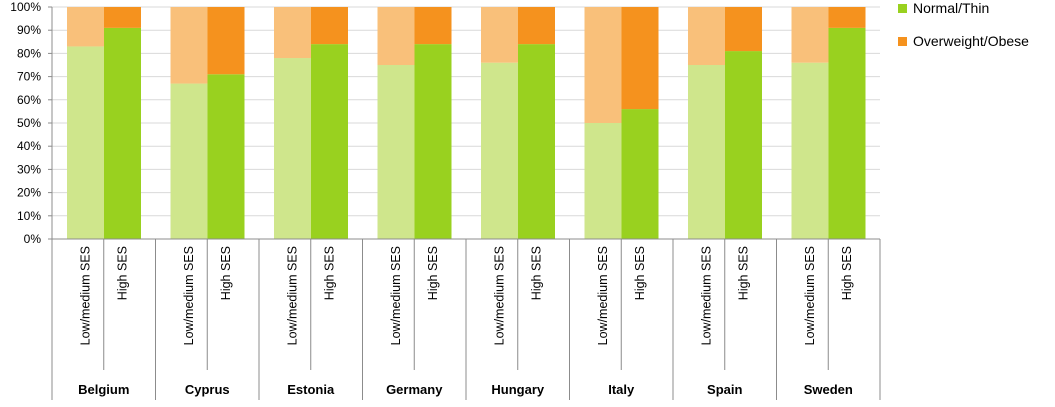 This screenshot has height=407, width=1055. I want to click on x-group-label: Belgium, so click(103, 389).